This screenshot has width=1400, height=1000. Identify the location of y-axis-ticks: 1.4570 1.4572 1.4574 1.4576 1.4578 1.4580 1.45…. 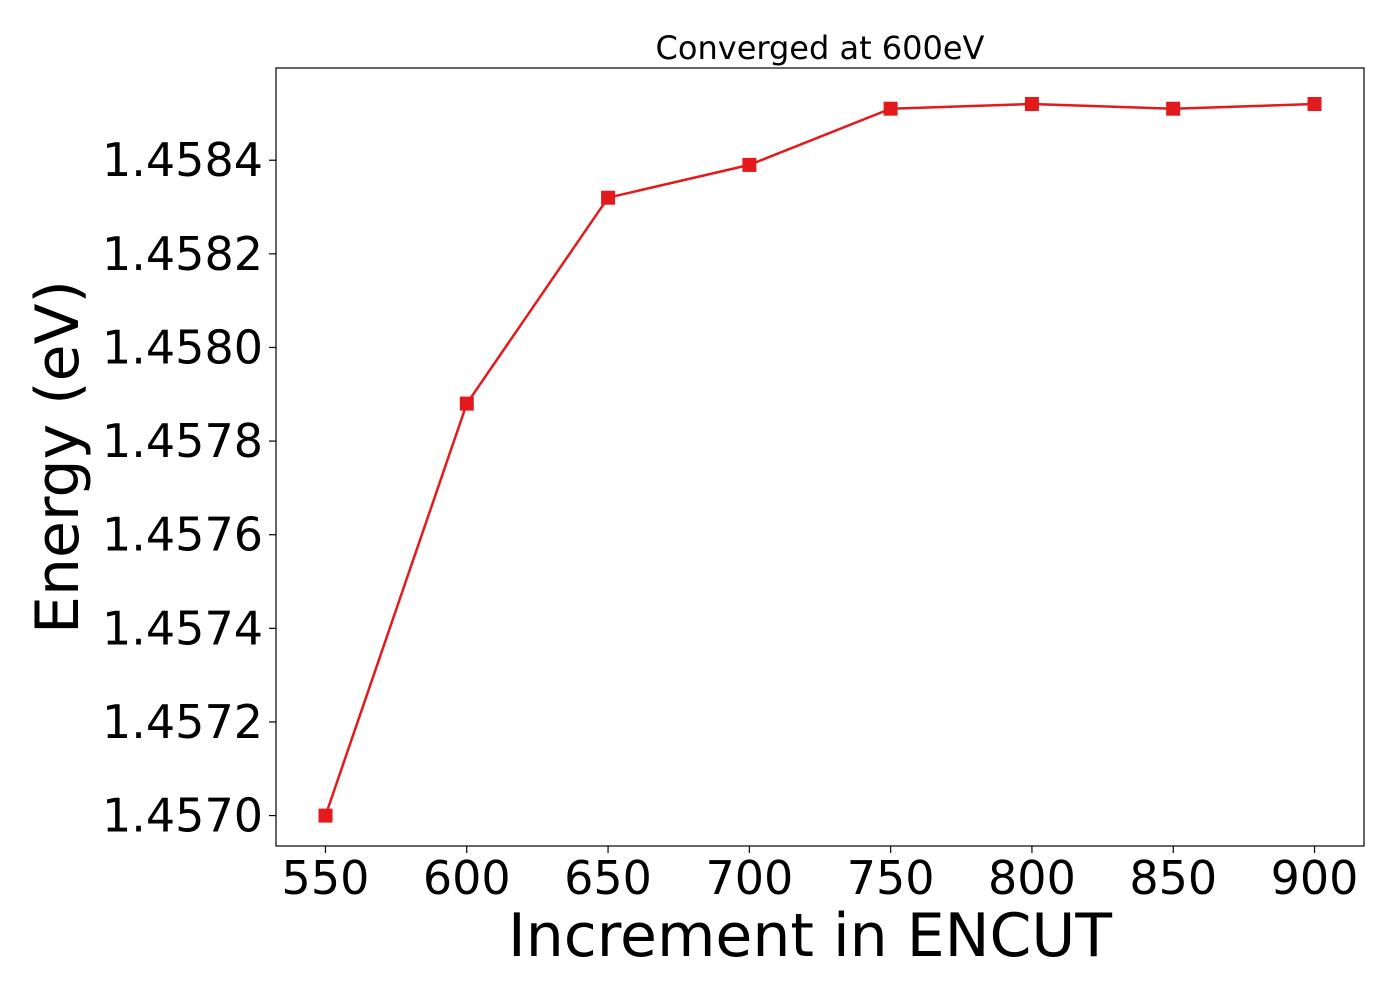
(189, 488).